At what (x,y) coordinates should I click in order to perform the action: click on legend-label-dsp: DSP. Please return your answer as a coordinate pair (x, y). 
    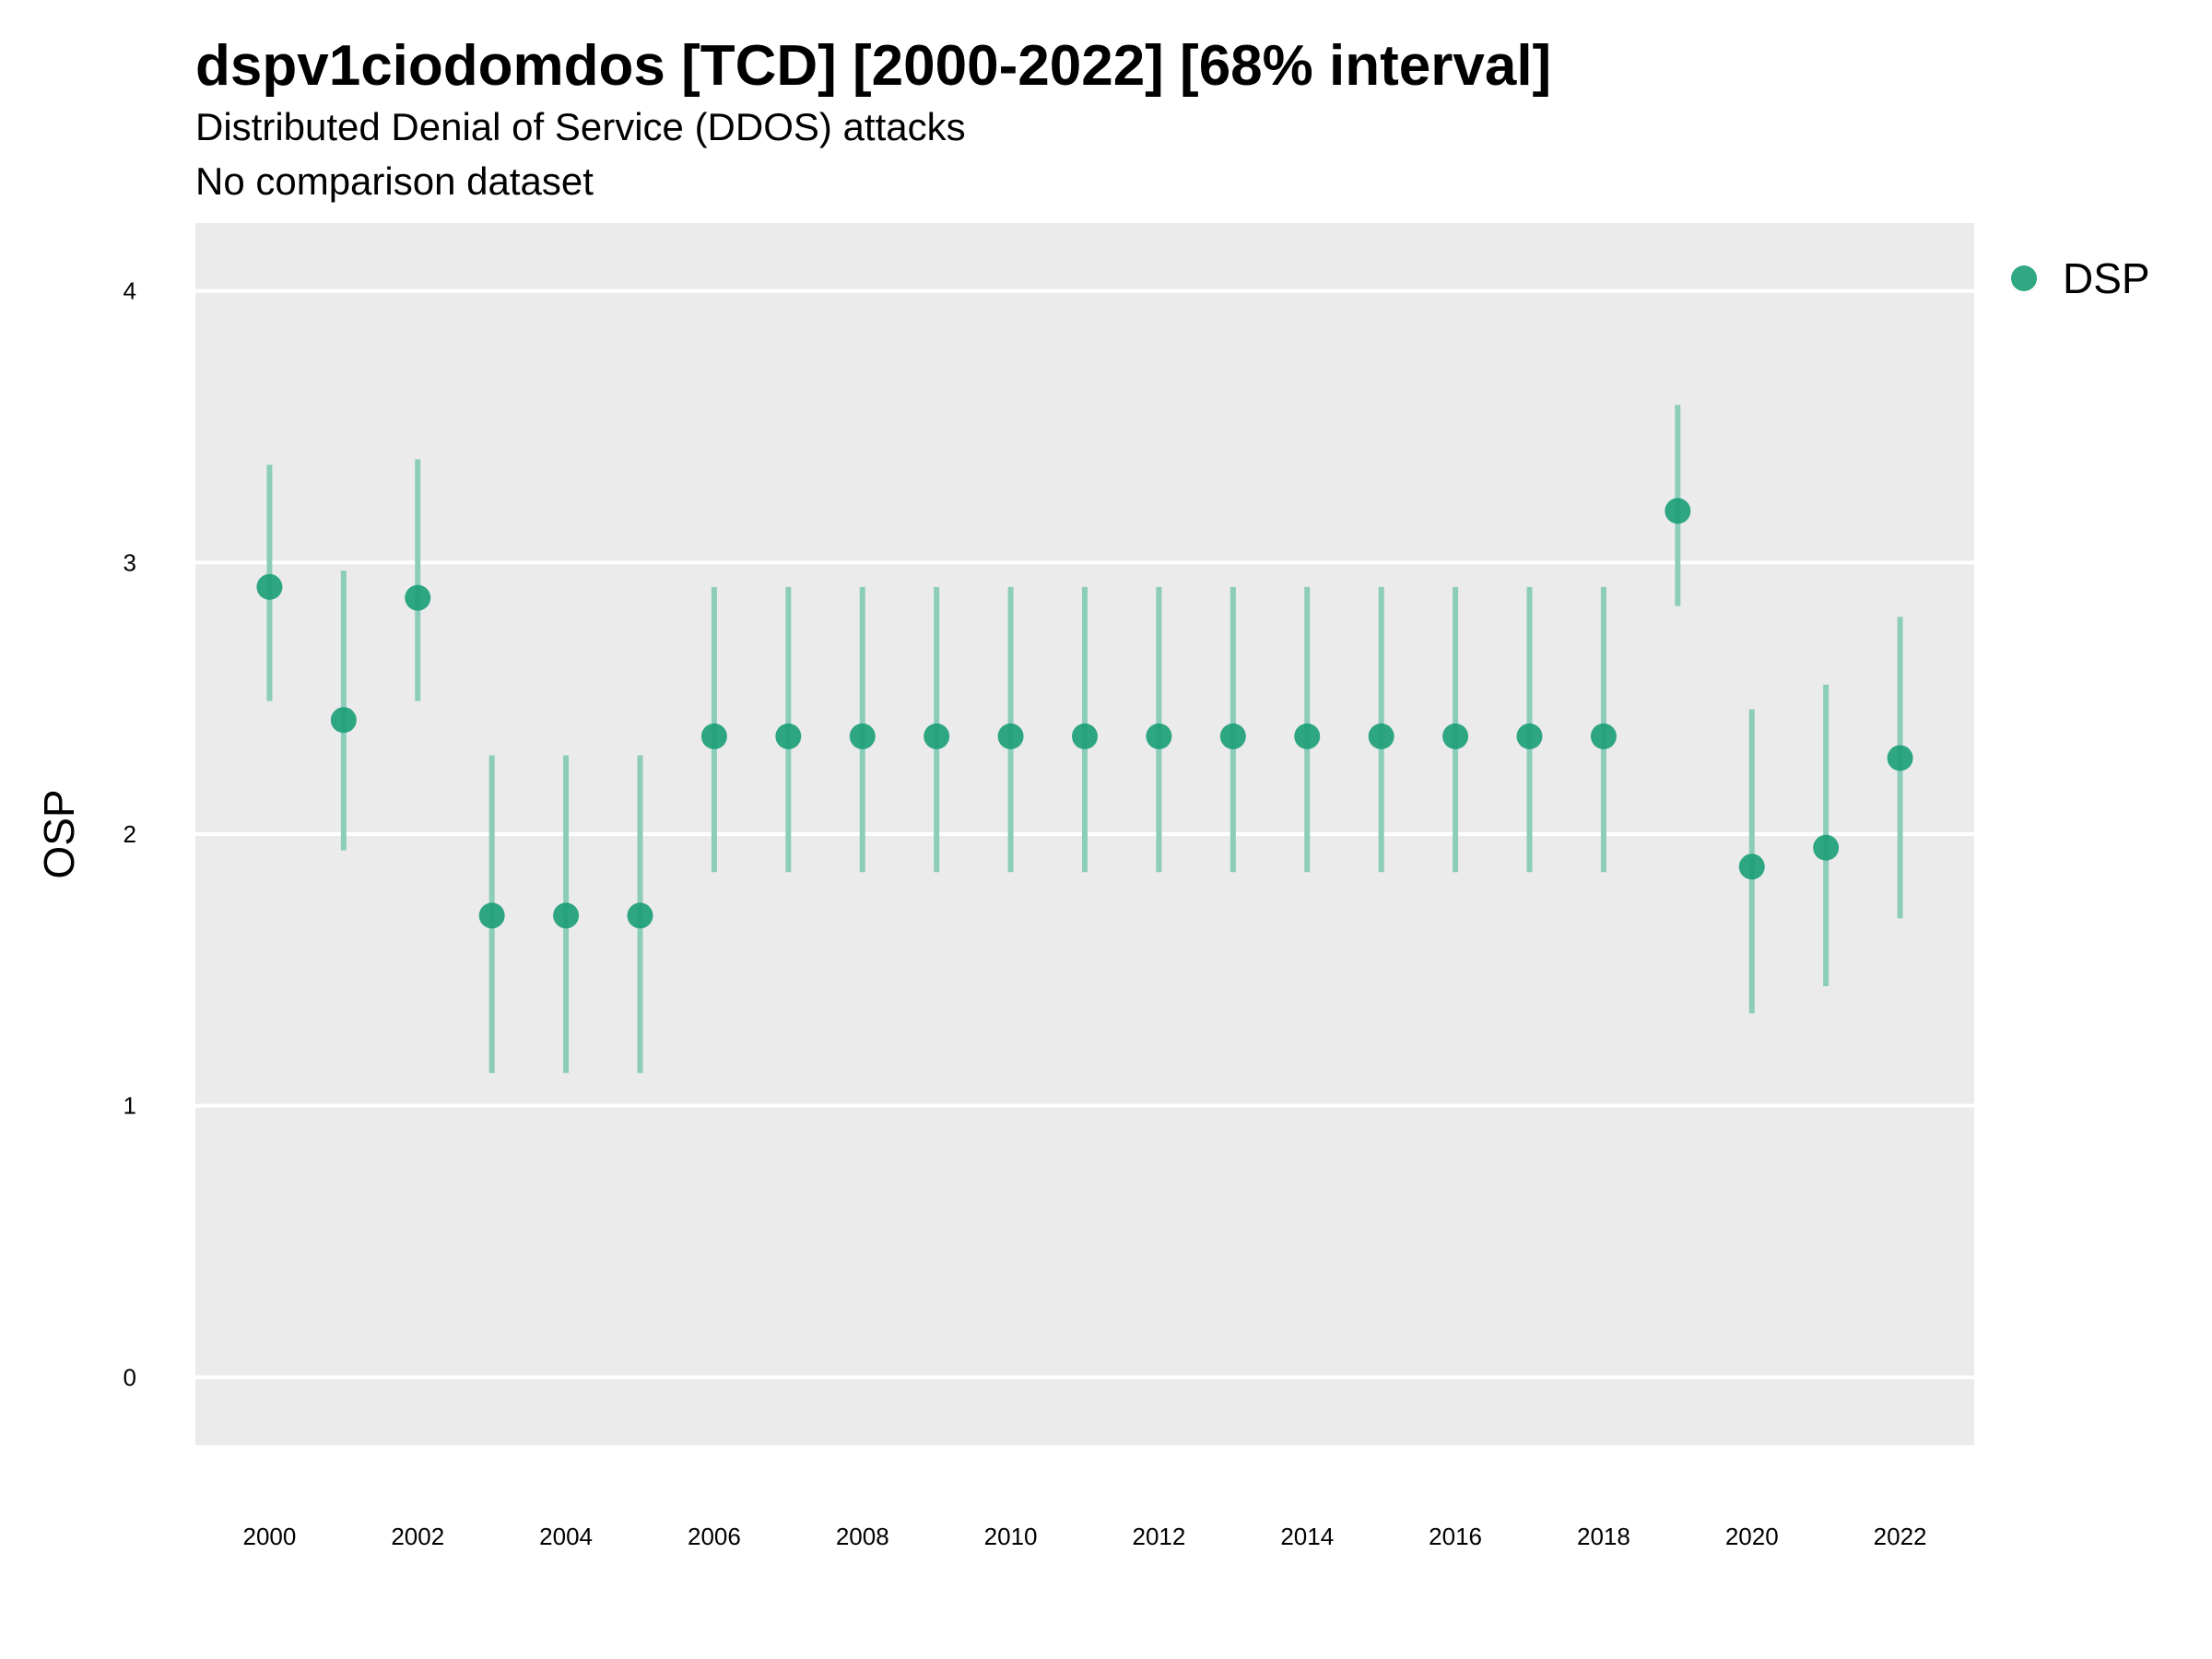
    Looking at the image, I should click on (2106, 278).